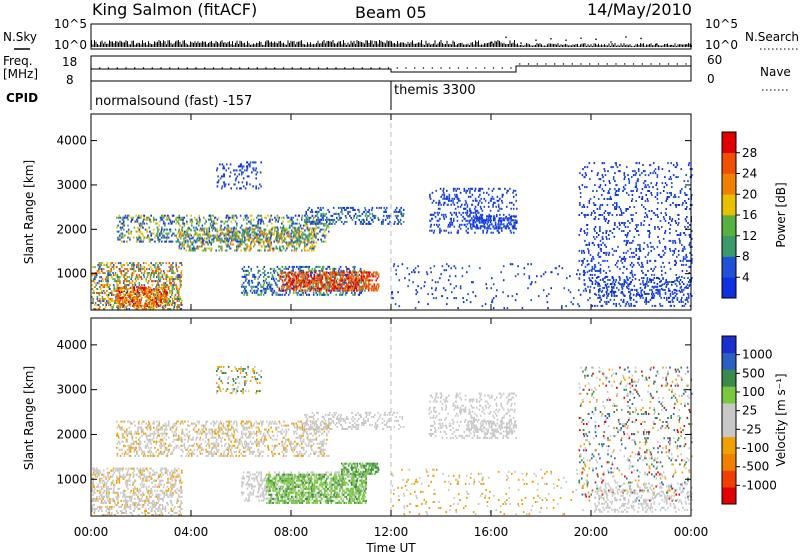 This screenshot has width=800, height=554. Describe the element at coordinates (397, 72) in the screenshot. I see `freq-panel: Freq. [MHz] 18 8 60 0 Nave` at that location.